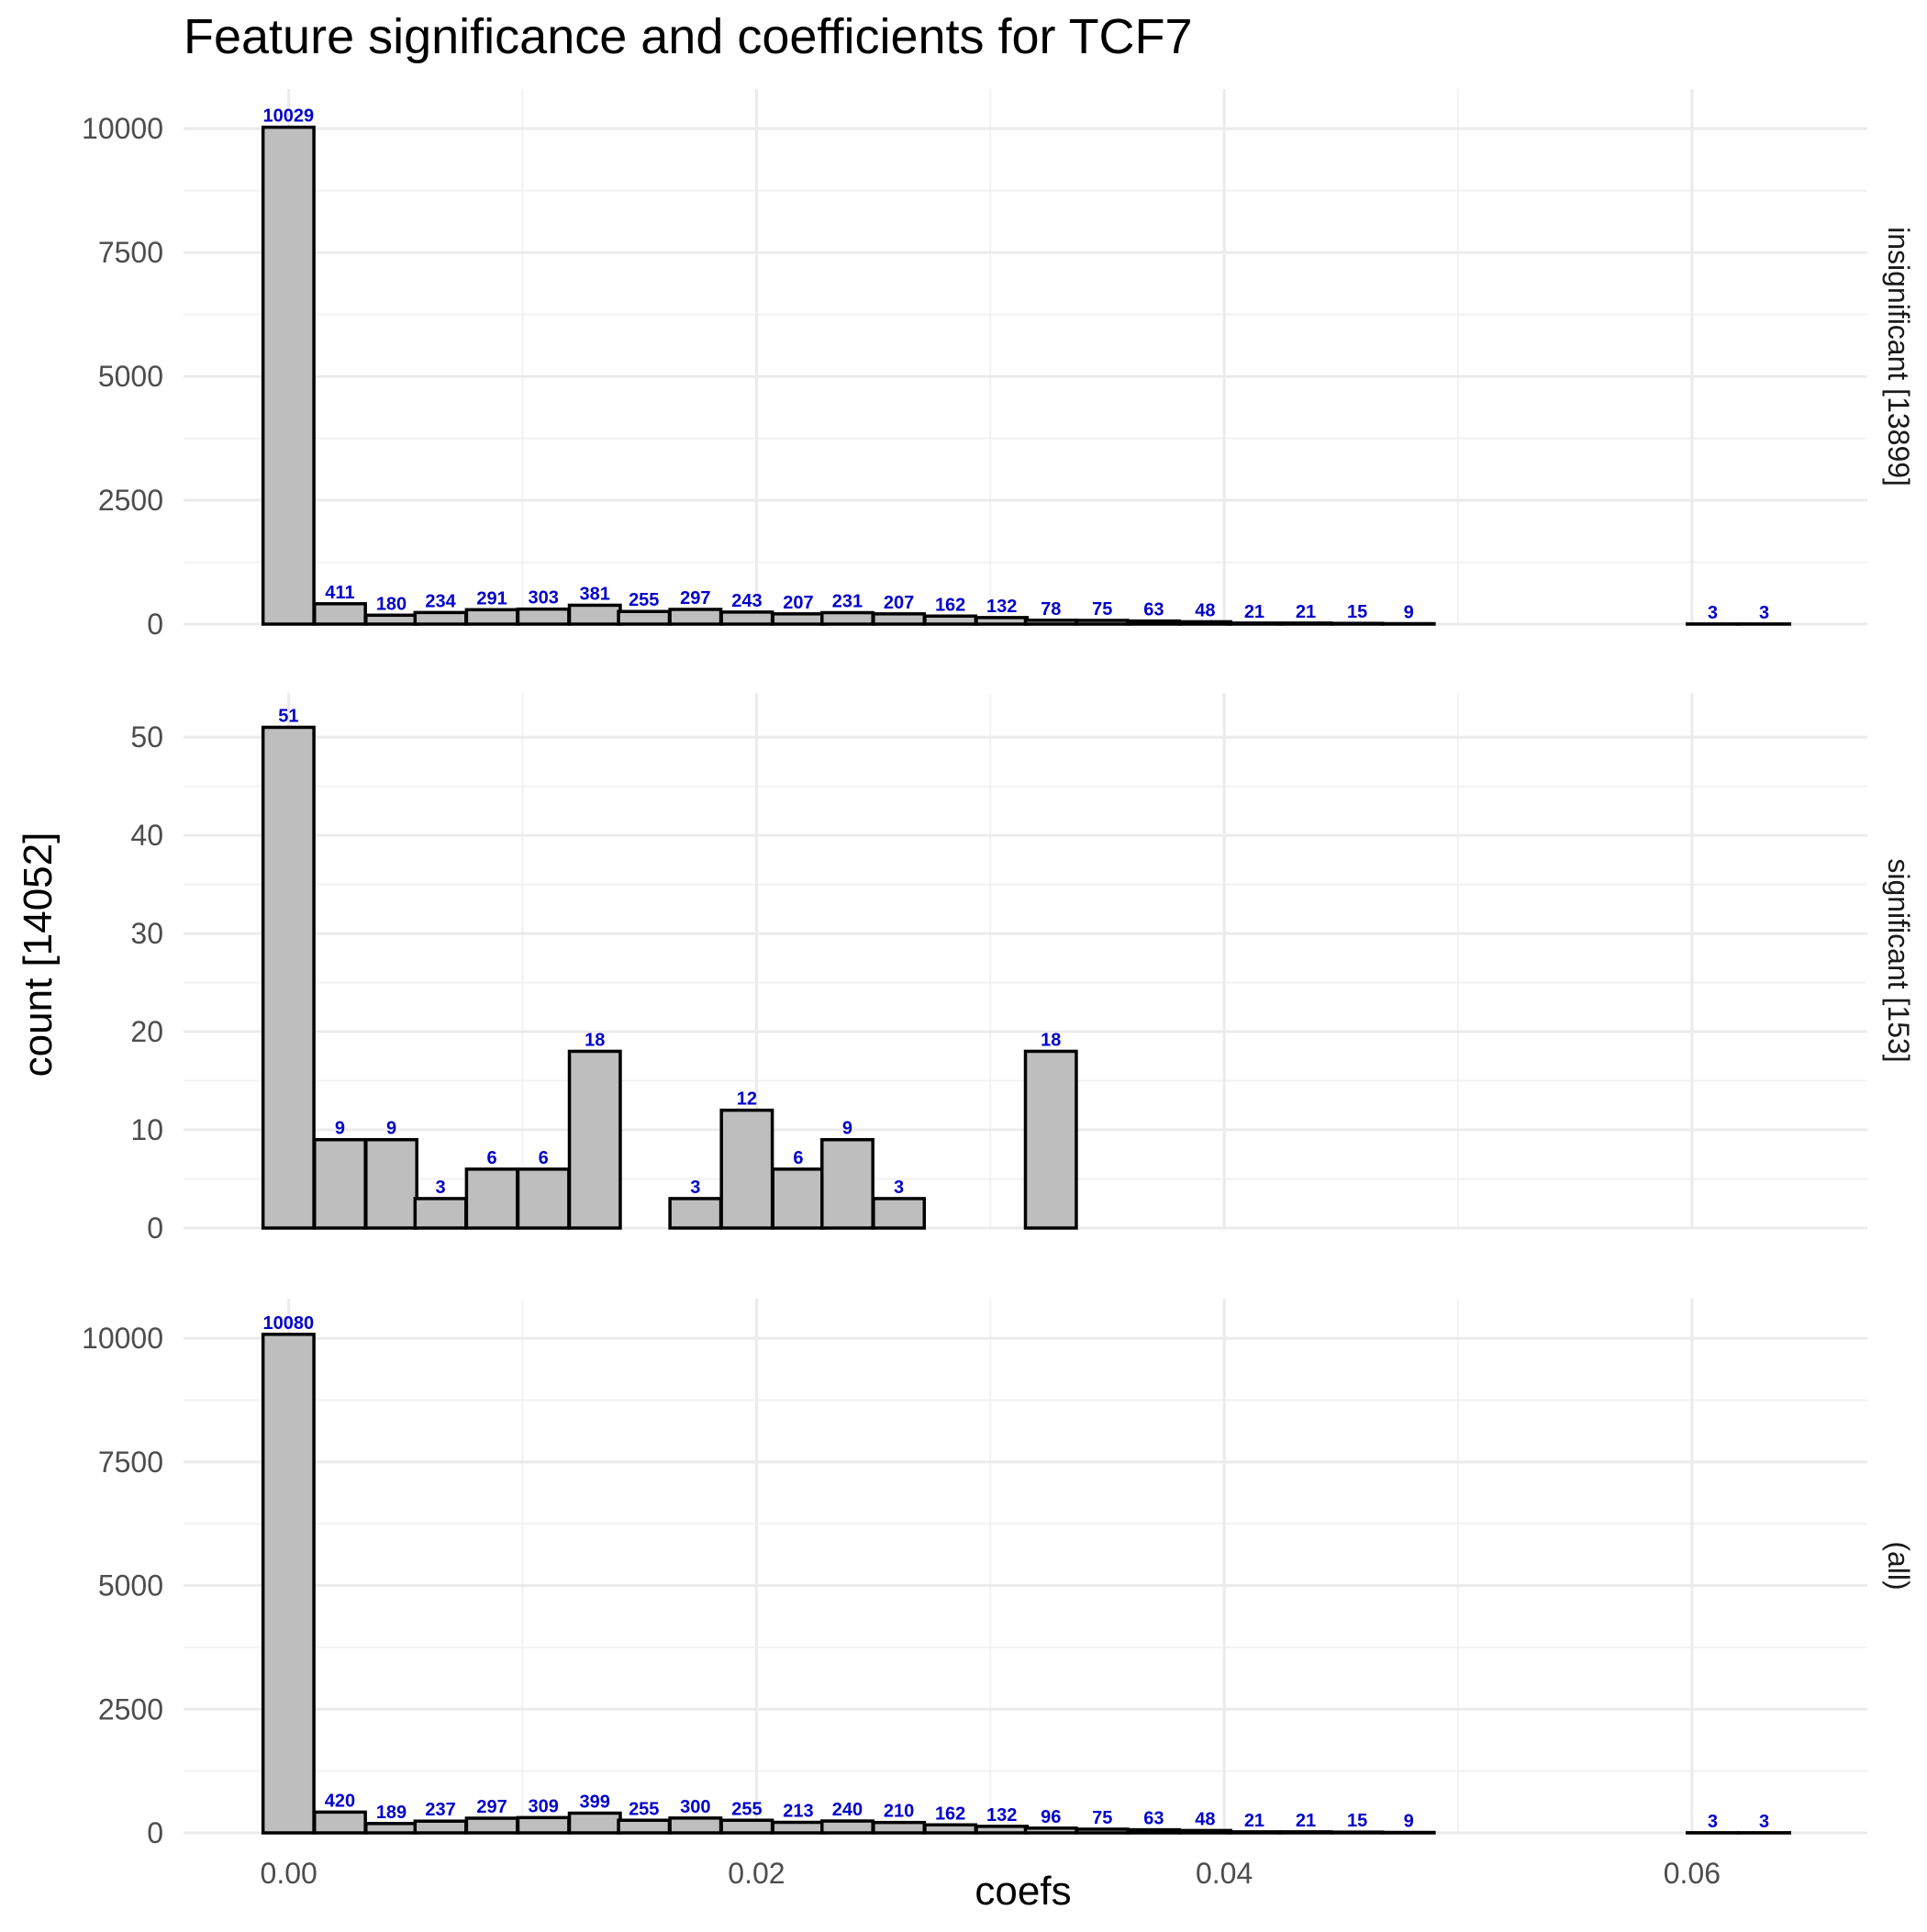 The image size is (1927, 1932). What do you see at coordinates (543, 598) in the screenshot?
I see `bar-count-label: 303` at bounding box center [543, 598].